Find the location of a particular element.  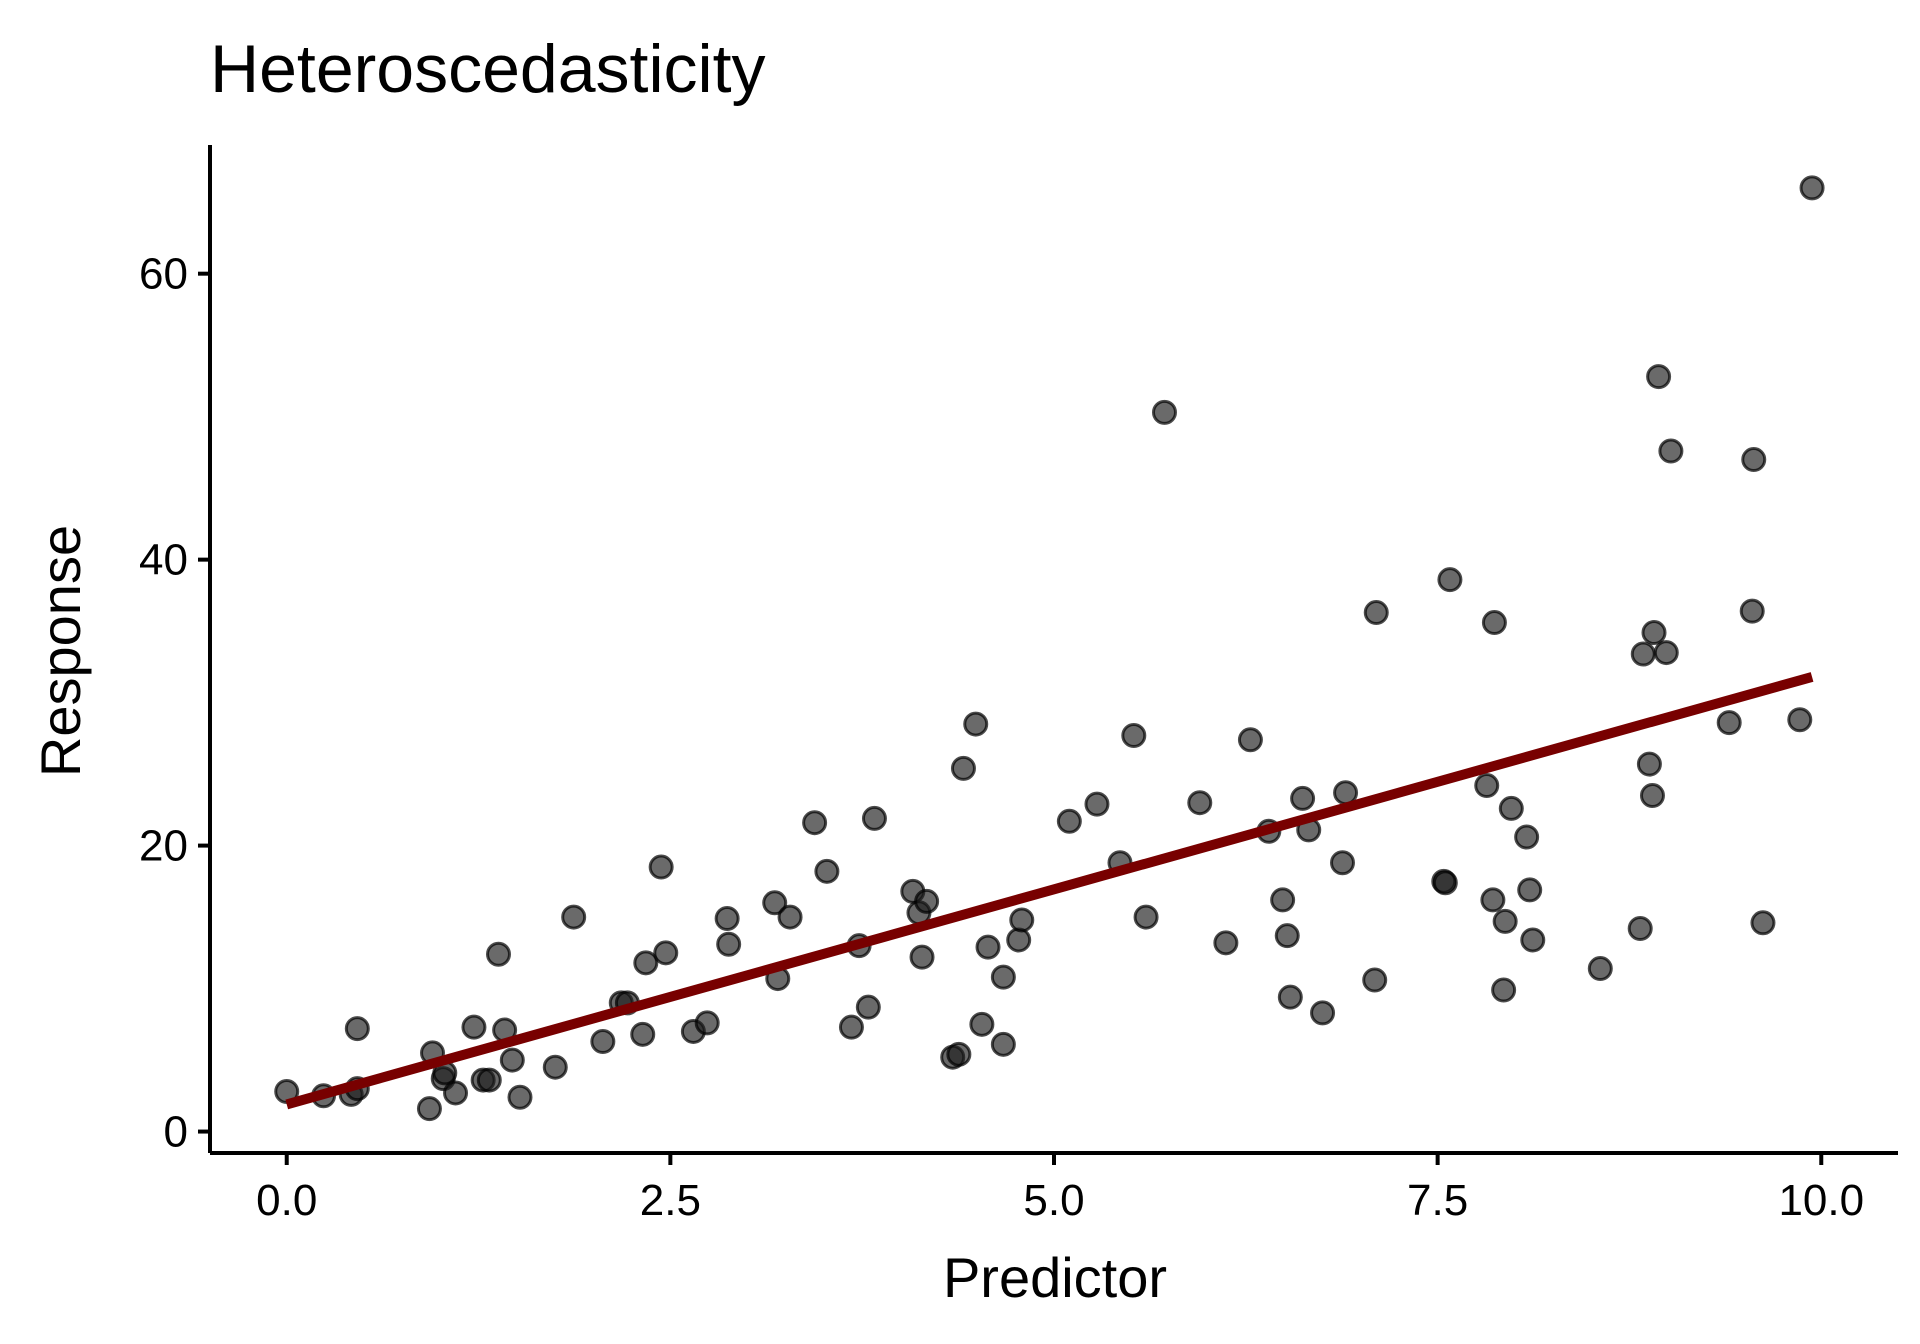

chart-title: Heteroscedasticity is located at coordinates (488, 69).